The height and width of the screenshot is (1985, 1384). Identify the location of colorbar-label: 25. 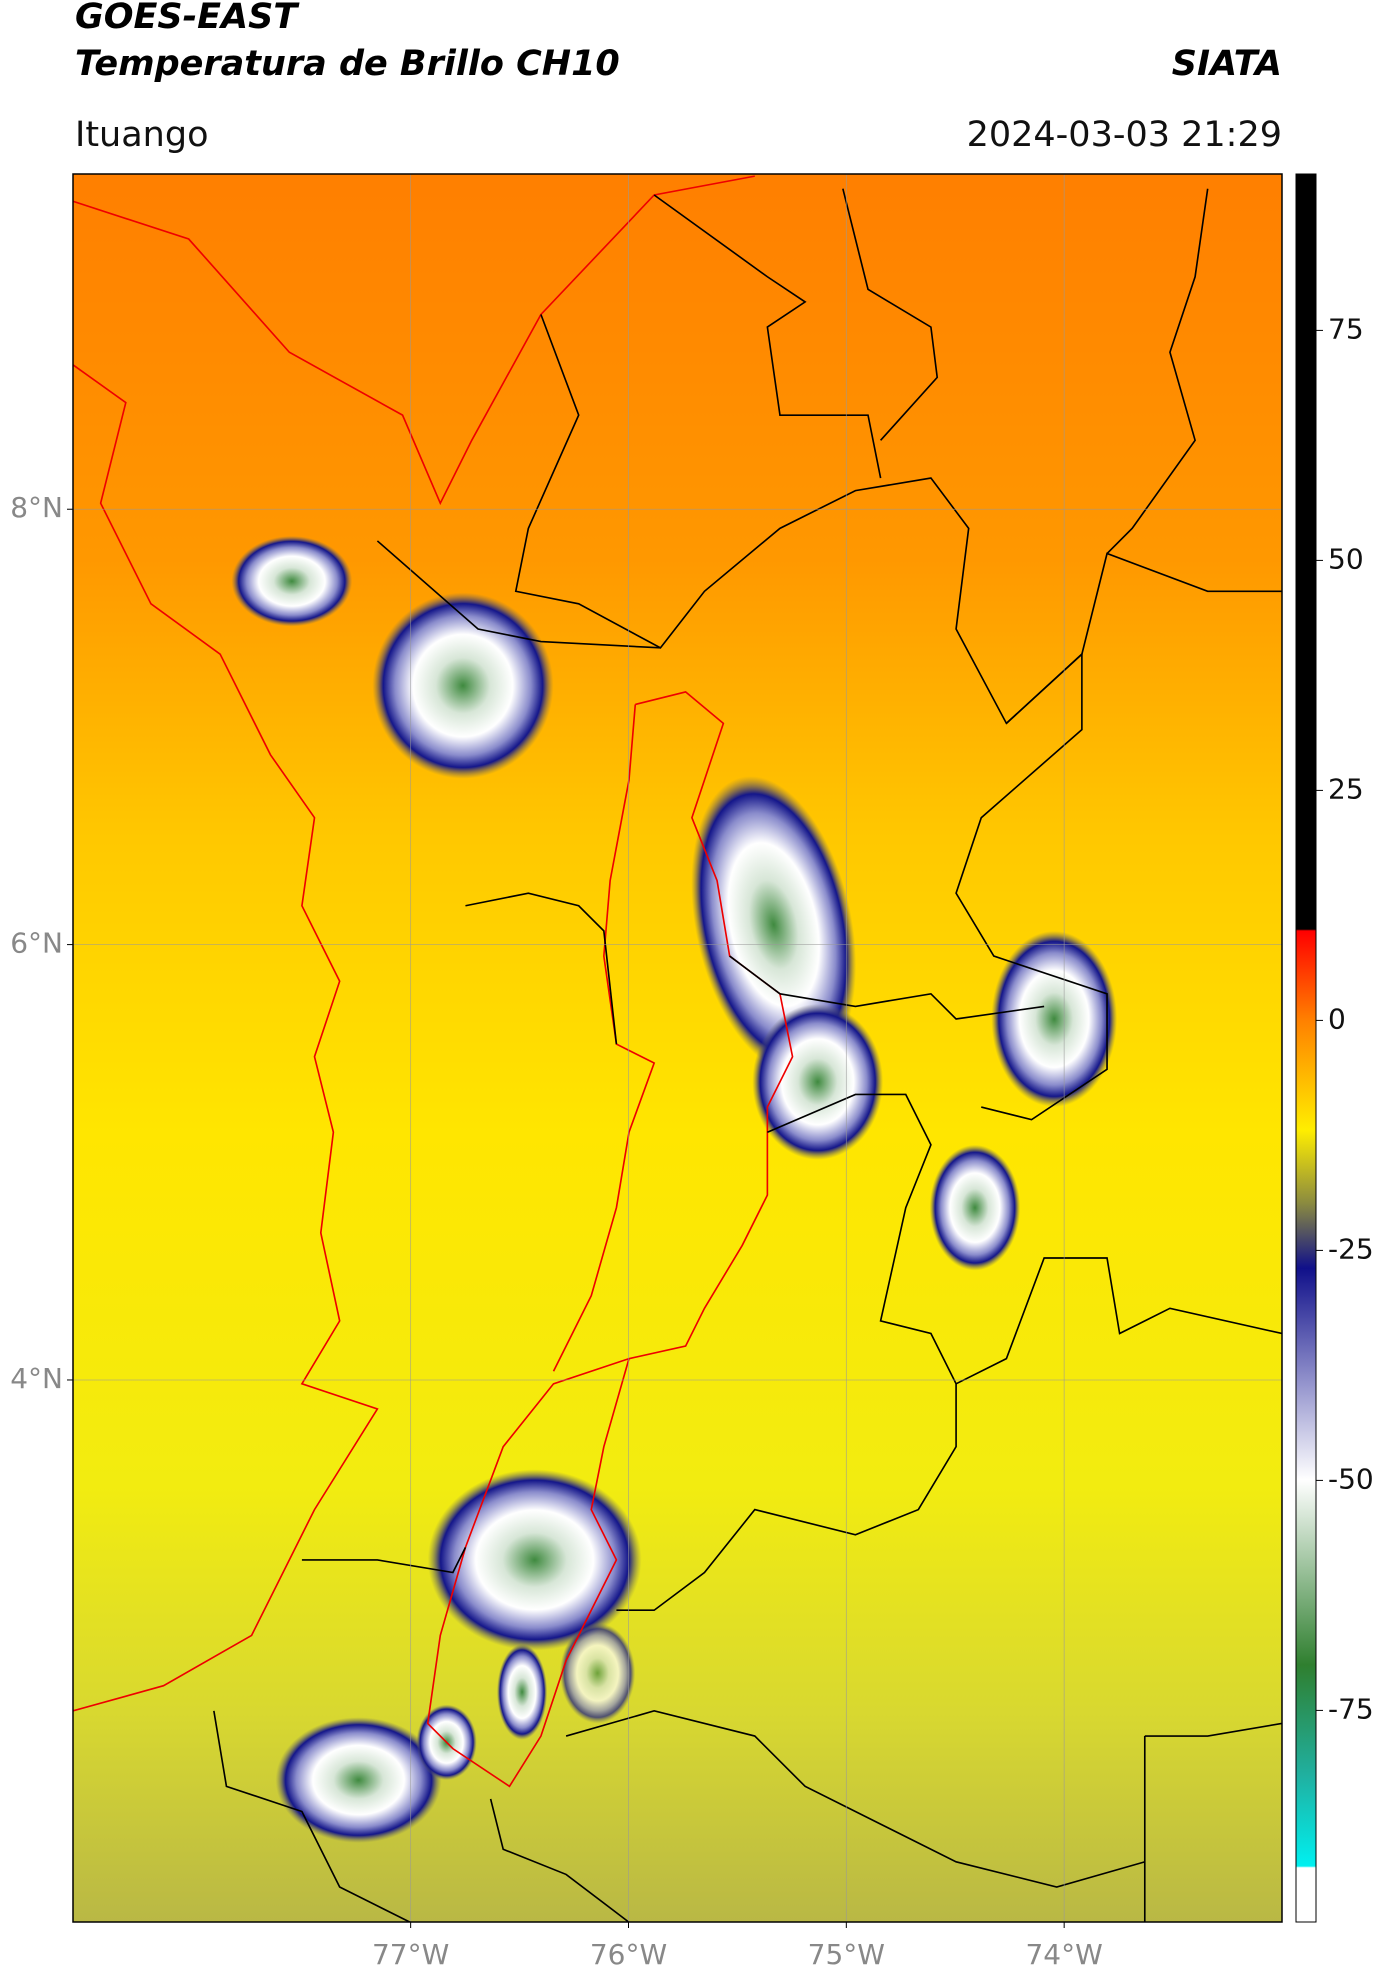
(1346, 788).